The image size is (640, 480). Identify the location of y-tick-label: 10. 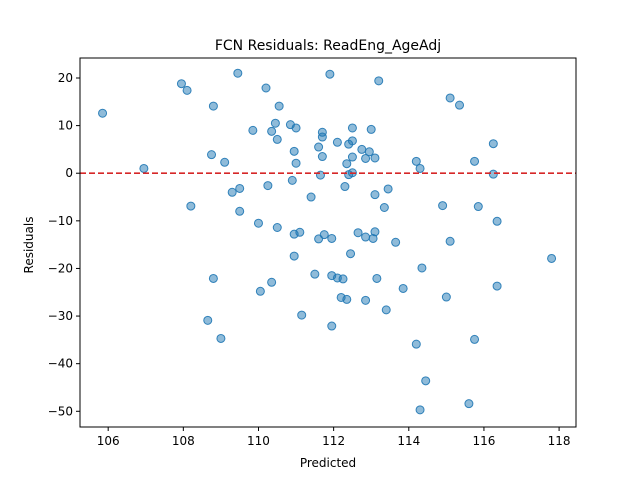
(65, 126).